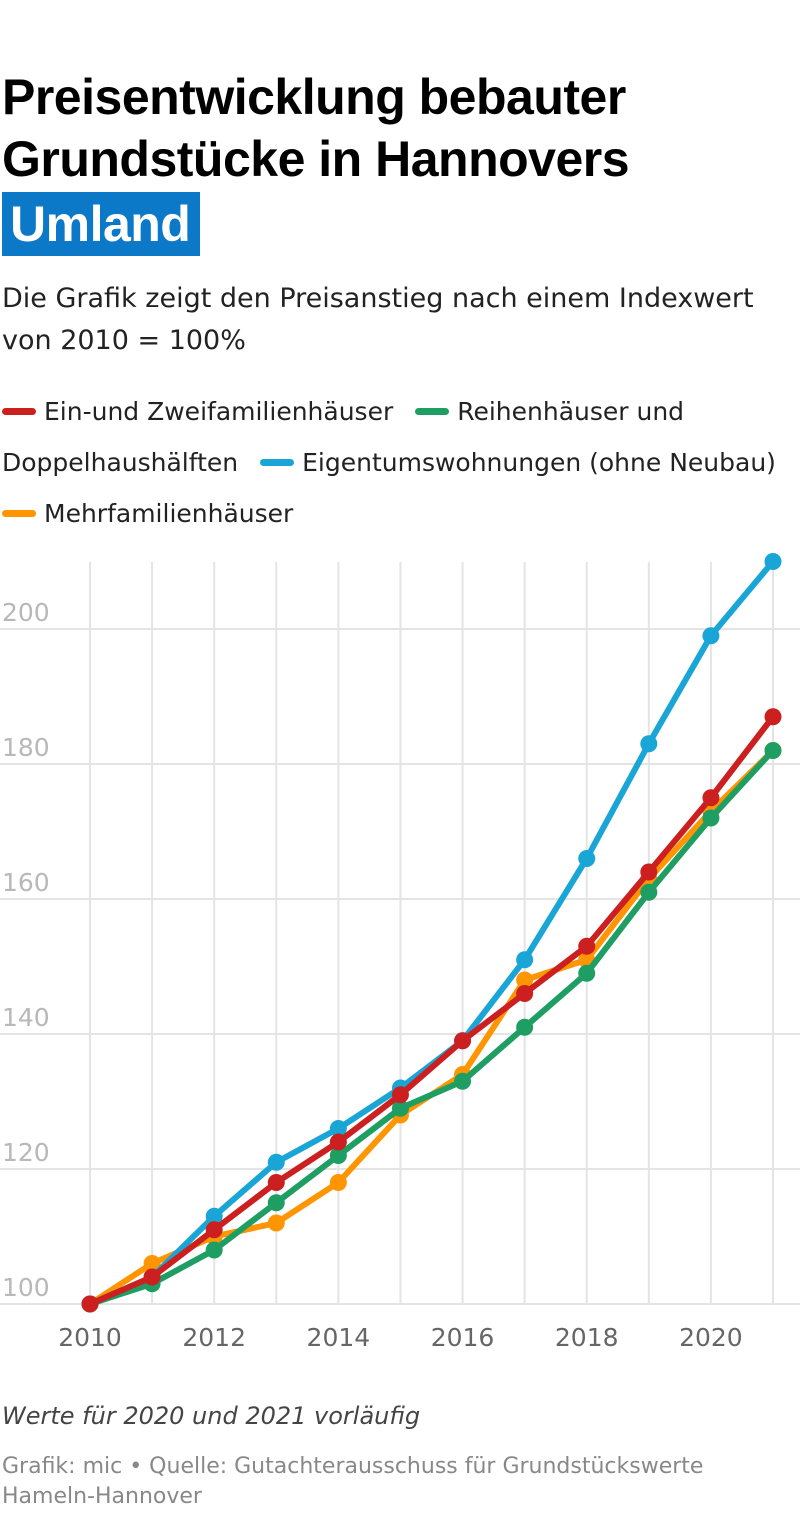 The height and width of the screenshot is (1517, 800). I want to click on legend-item: Reihenhäuser und Doppelhaushälften, so click(343, 437).